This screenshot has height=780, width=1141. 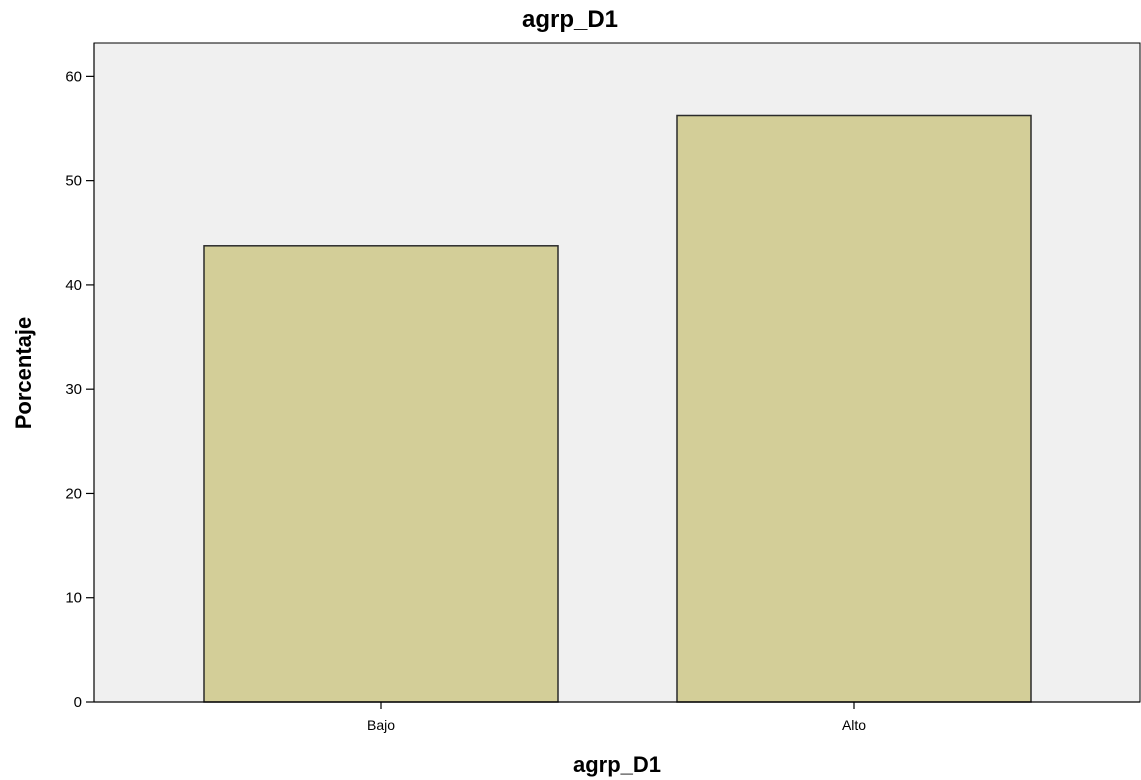 I want to click on y-tick-label: 30, so click(x=73, y=389).